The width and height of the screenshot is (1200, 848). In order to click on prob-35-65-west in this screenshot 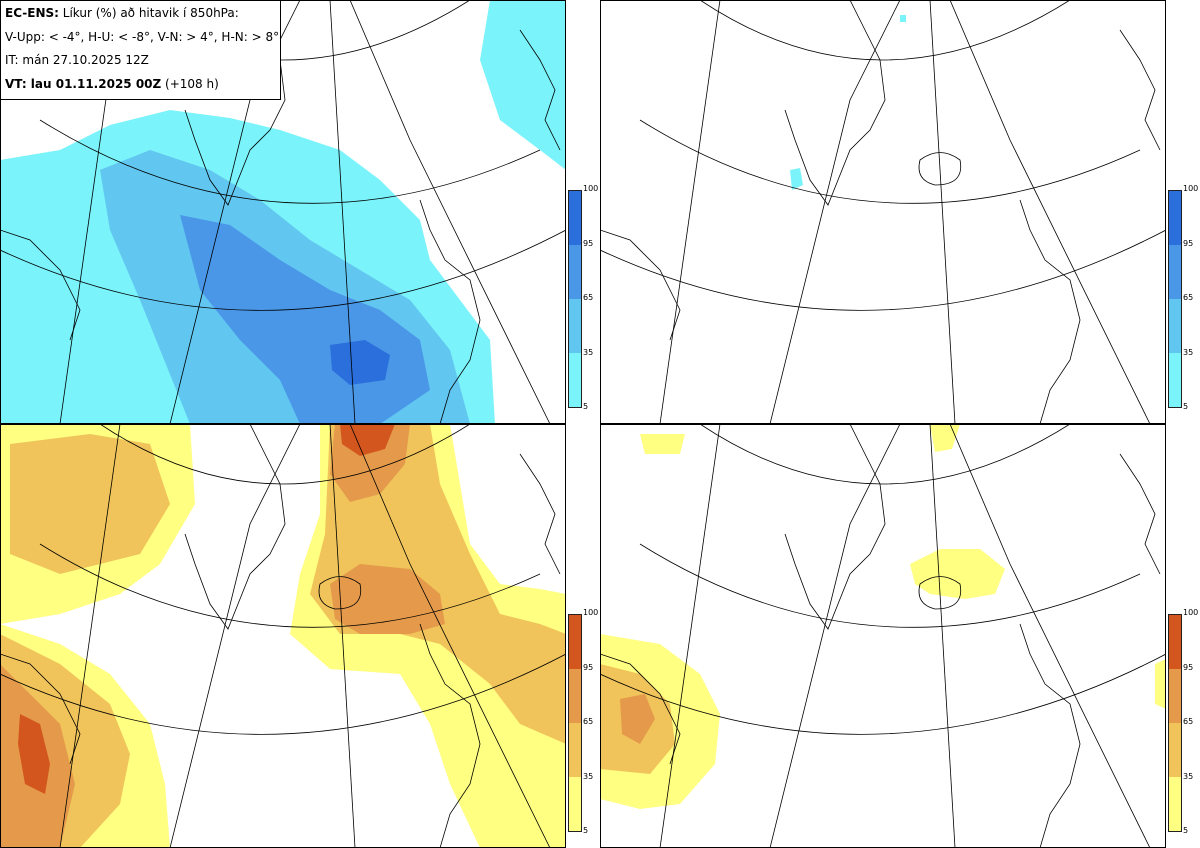, I will do `click(90, 504)`.